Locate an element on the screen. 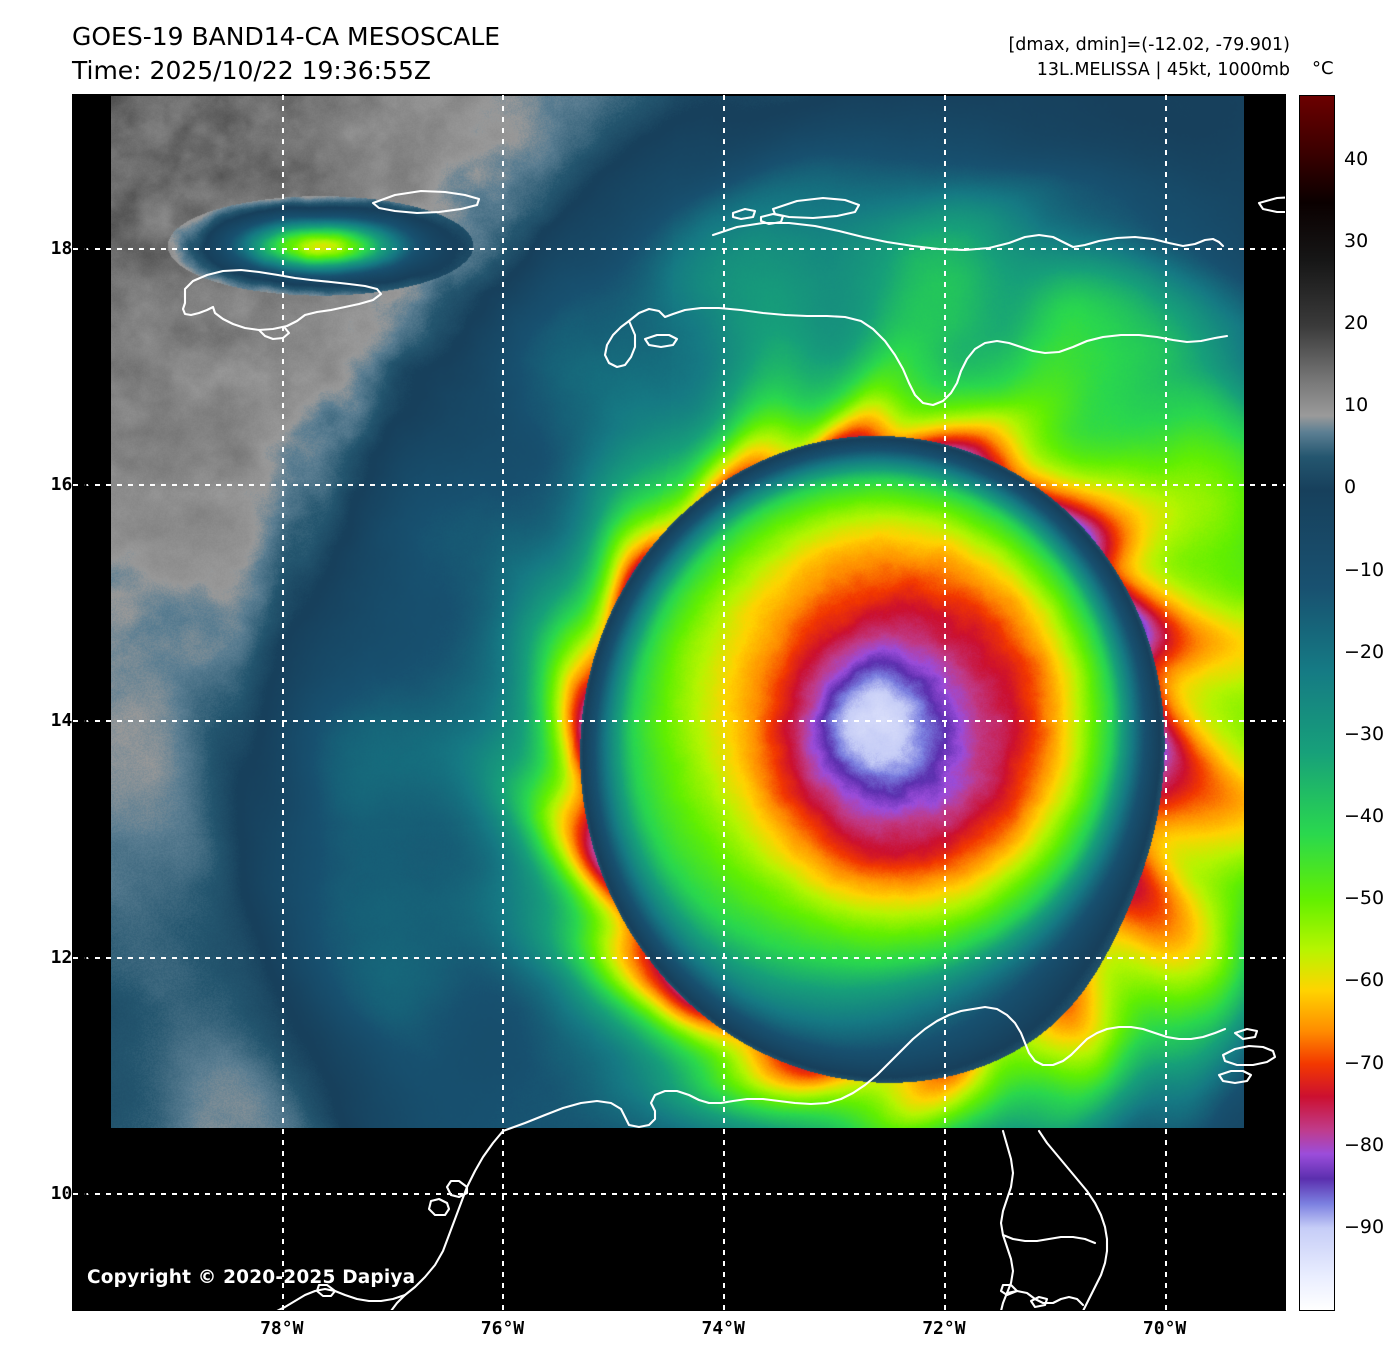 Image resolution: width=1390 pixels, height=1359 pixels. colorbar-tick--40: −40 is located at coordinates (1364, 816).